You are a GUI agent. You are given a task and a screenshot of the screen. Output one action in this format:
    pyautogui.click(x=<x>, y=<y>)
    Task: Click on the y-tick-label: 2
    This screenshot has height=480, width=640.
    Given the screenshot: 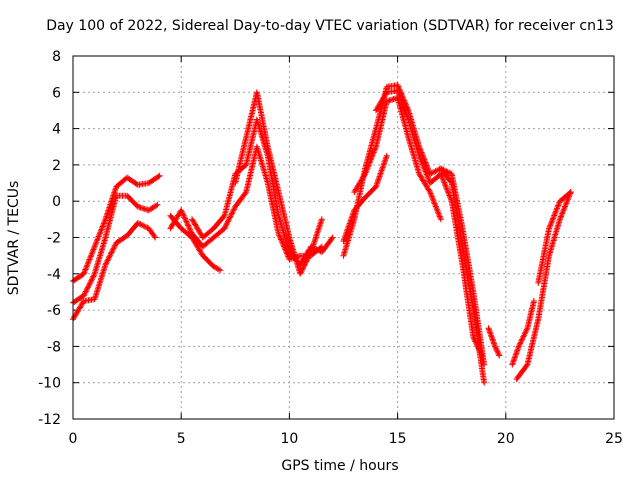 What is the action you would take?
    pyautogui.click(x=56, y=166)
    